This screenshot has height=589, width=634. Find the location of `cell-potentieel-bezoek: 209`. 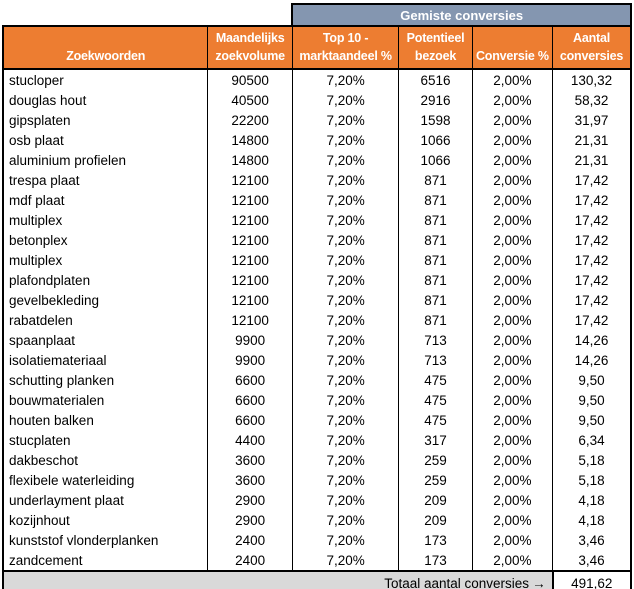

cell-potentieel-bezoek: 209 is located at coordinates (435, 500).